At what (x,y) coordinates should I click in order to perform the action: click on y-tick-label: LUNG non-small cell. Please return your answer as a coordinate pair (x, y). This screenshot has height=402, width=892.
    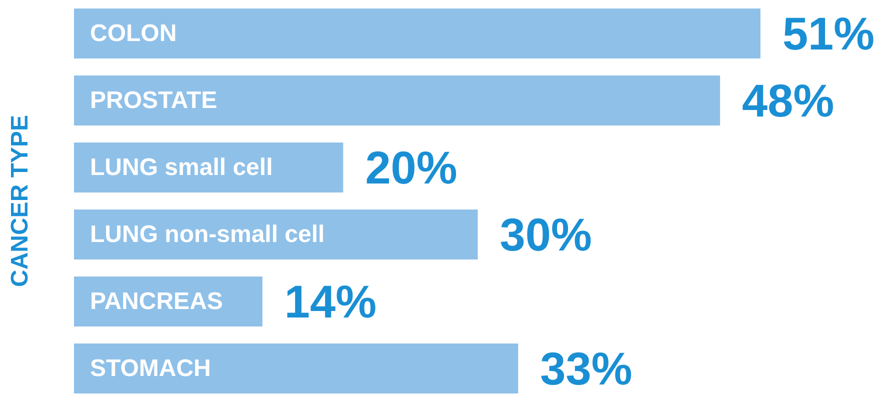
    Looking at the image, I should click on (207, 234).